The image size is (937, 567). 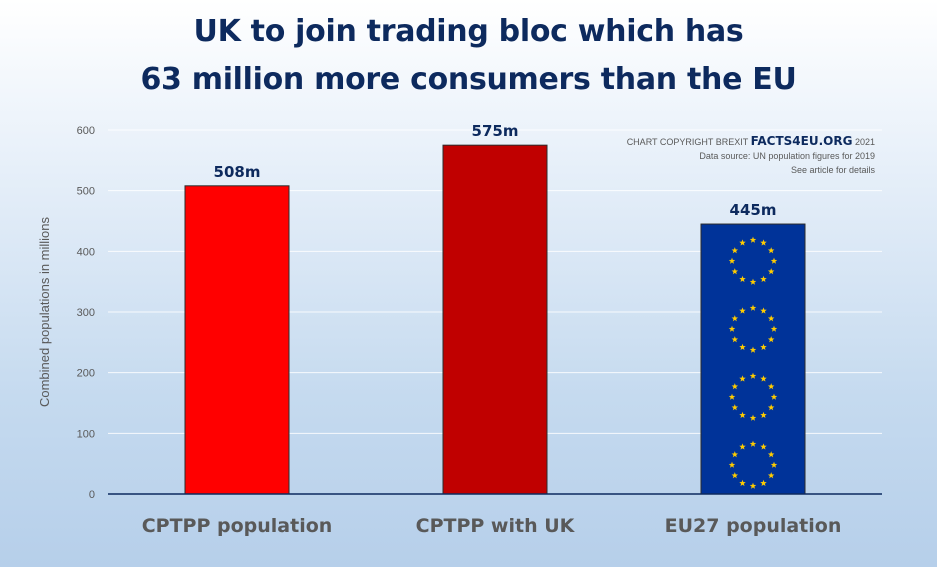 What do you see at coordinates (86, 434) in the screenshot?
I see `y-tick-label: 100` at bounding box center [86, 434].